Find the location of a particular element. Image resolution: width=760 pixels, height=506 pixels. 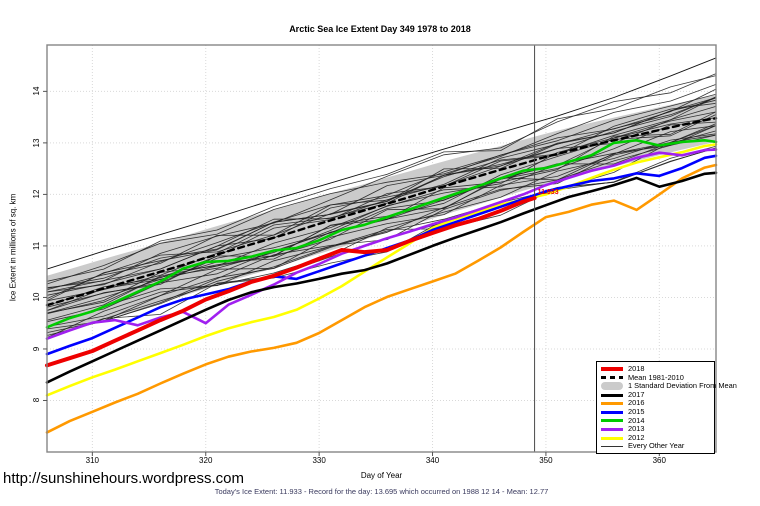

y-tick-label: 8 is located at coordinates (36, 400).